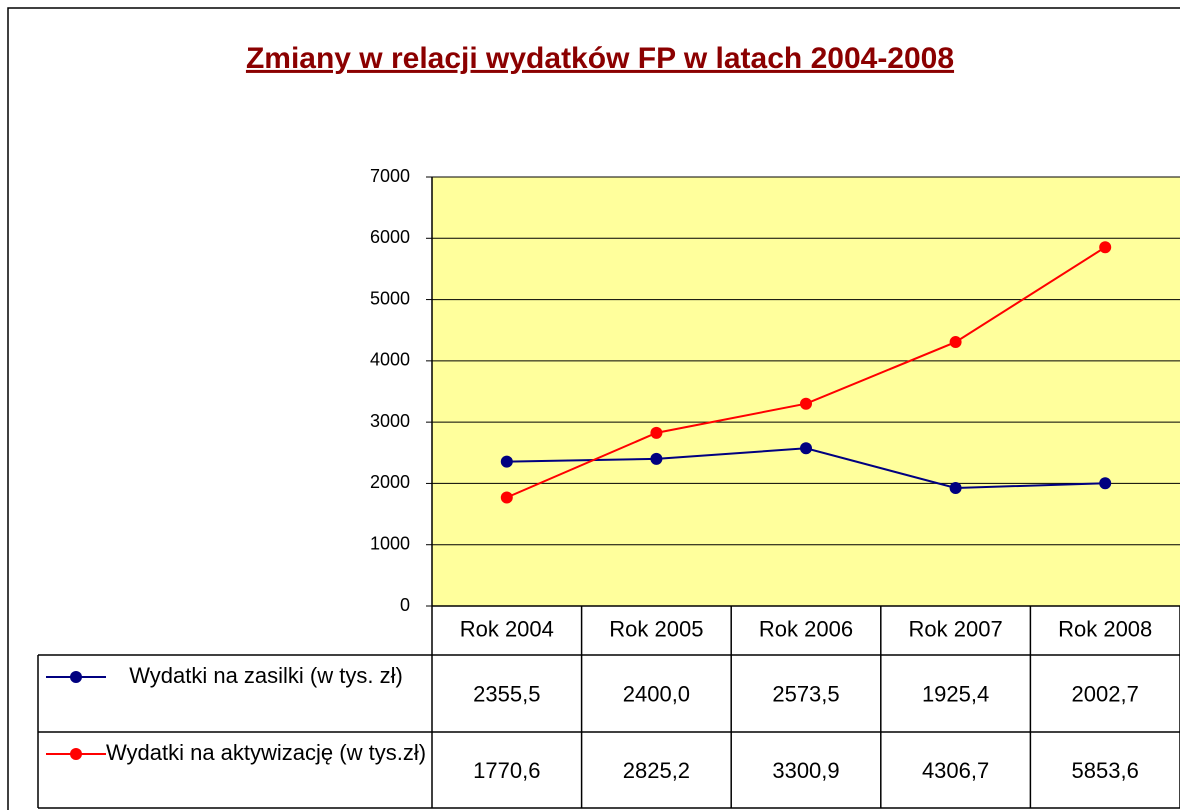  Describe the element at coordinates (1105, 770) in the screenshot. I see `table-value: 5853,6` at that location.